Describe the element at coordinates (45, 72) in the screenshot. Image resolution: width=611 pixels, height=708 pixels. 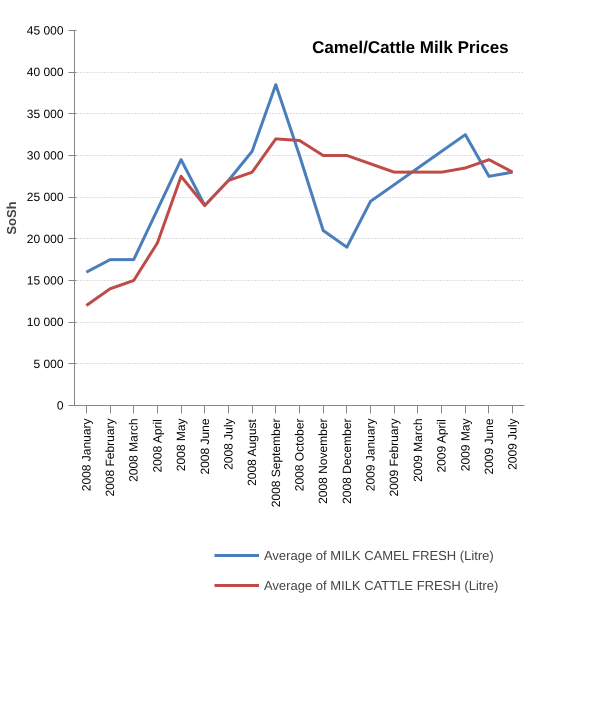
I see `y-tick-label: 40 000` at that location.